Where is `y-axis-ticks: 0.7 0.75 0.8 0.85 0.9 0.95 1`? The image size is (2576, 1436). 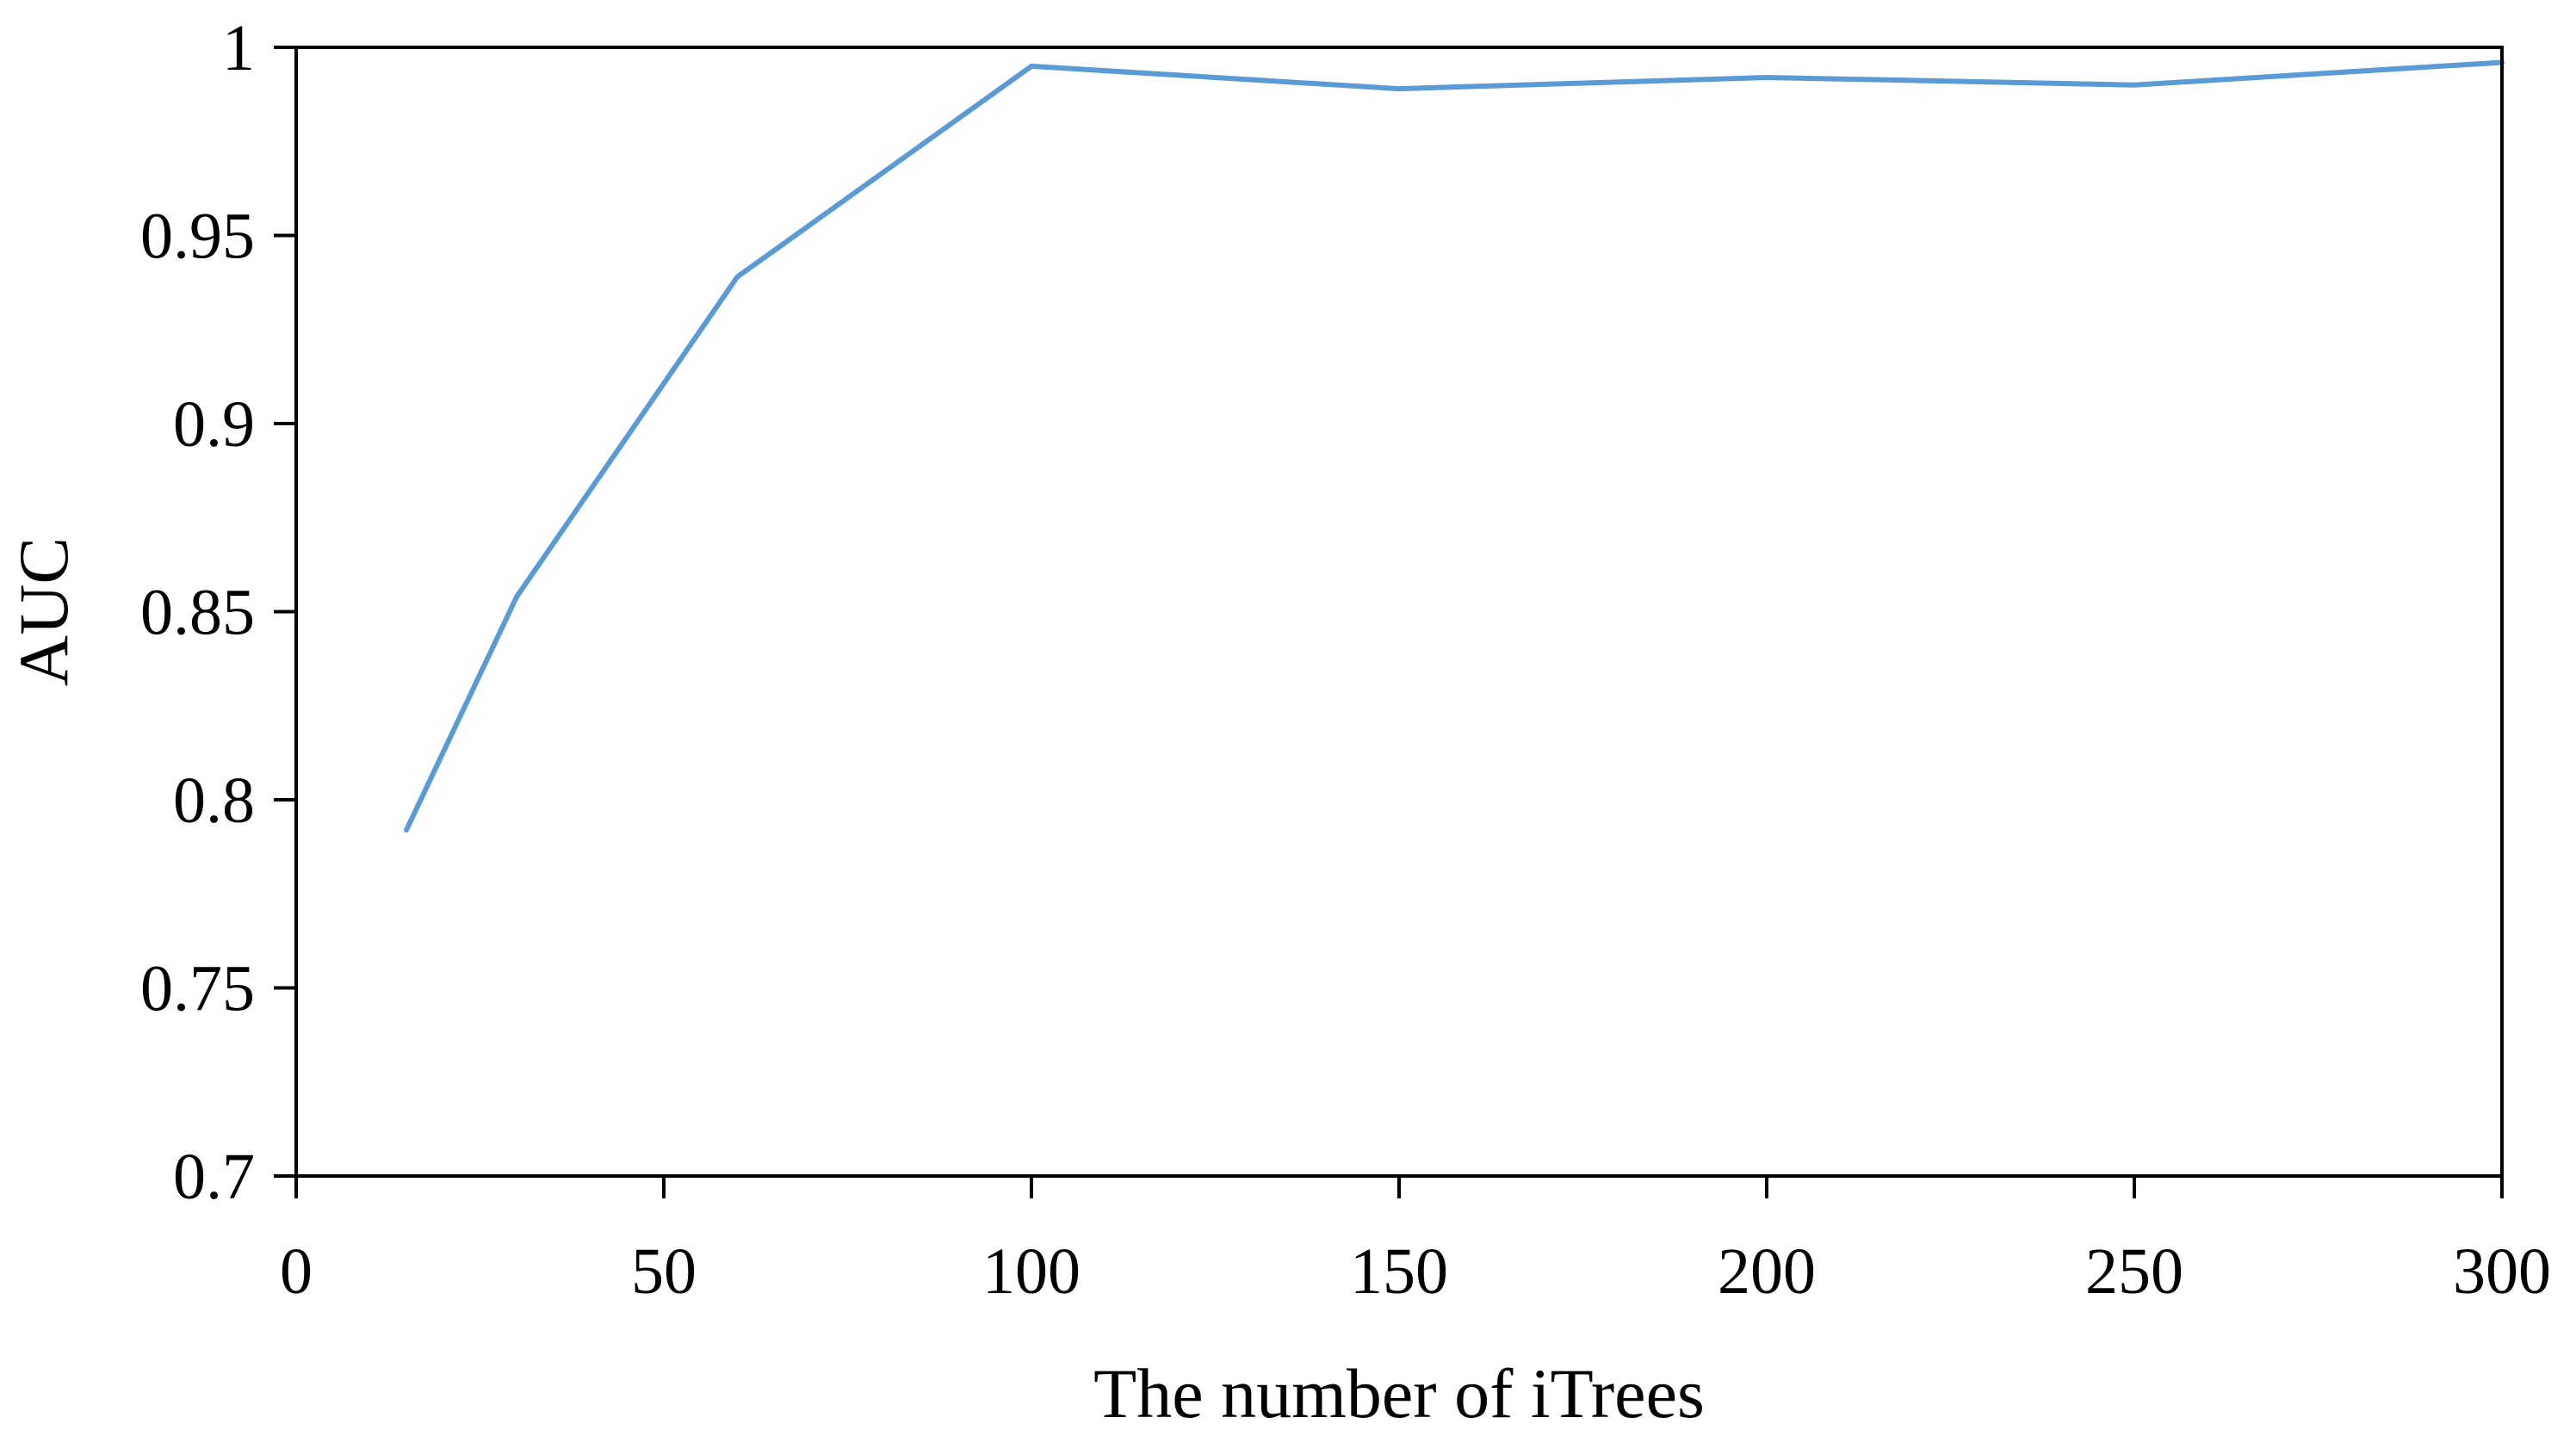 y-axis-ticks: 0.7 0.75 0.8 0.85 0.9 0.95 1 is located at coordinates (218, 612).